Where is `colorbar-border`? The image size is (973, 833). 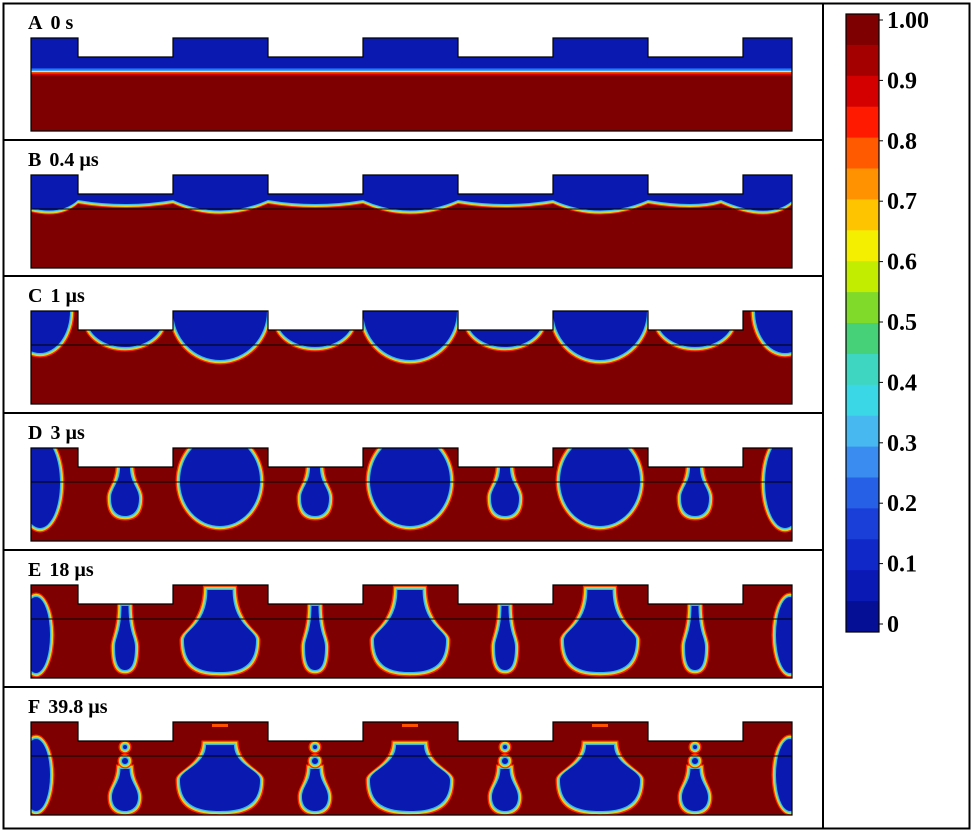 colorbar-border is located at coordinates (862, 323).